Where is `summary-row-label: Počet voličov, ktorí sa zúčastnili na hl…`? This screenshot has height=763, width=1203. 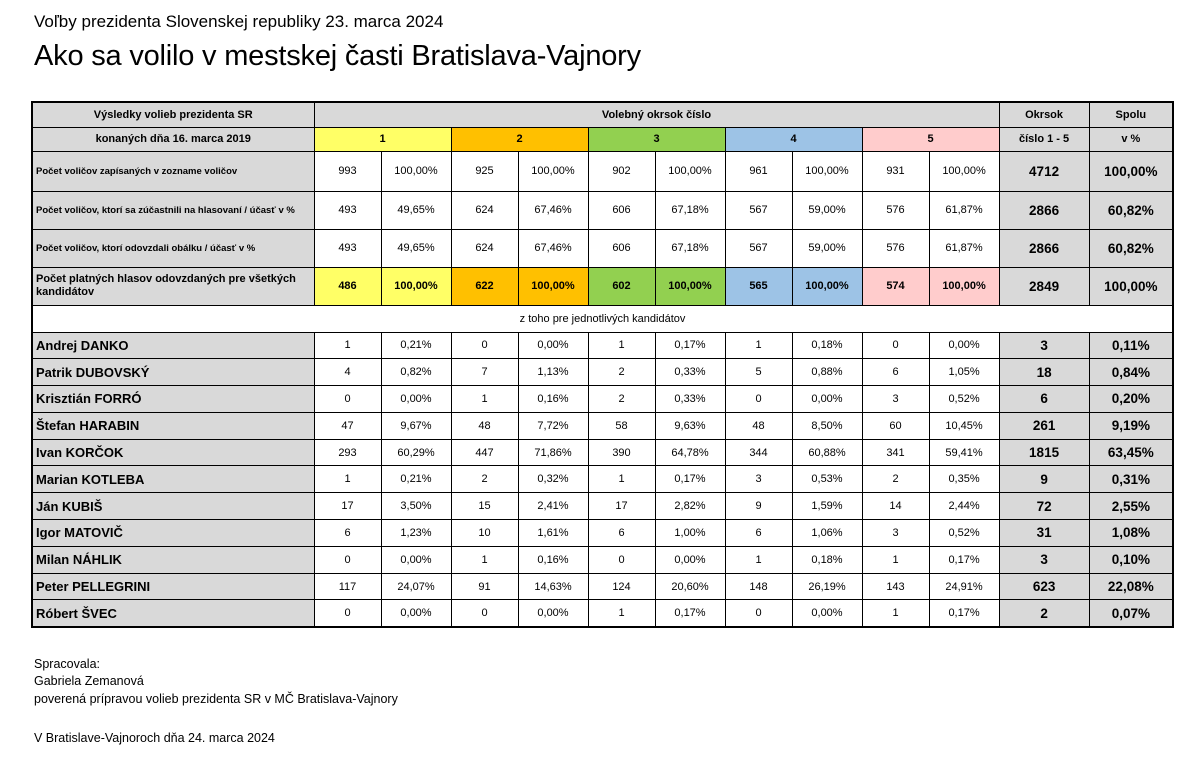
summary-row-label: Počet voličov, ktorí sa zúčastnili na hl… is located at coordinates (173, 210).